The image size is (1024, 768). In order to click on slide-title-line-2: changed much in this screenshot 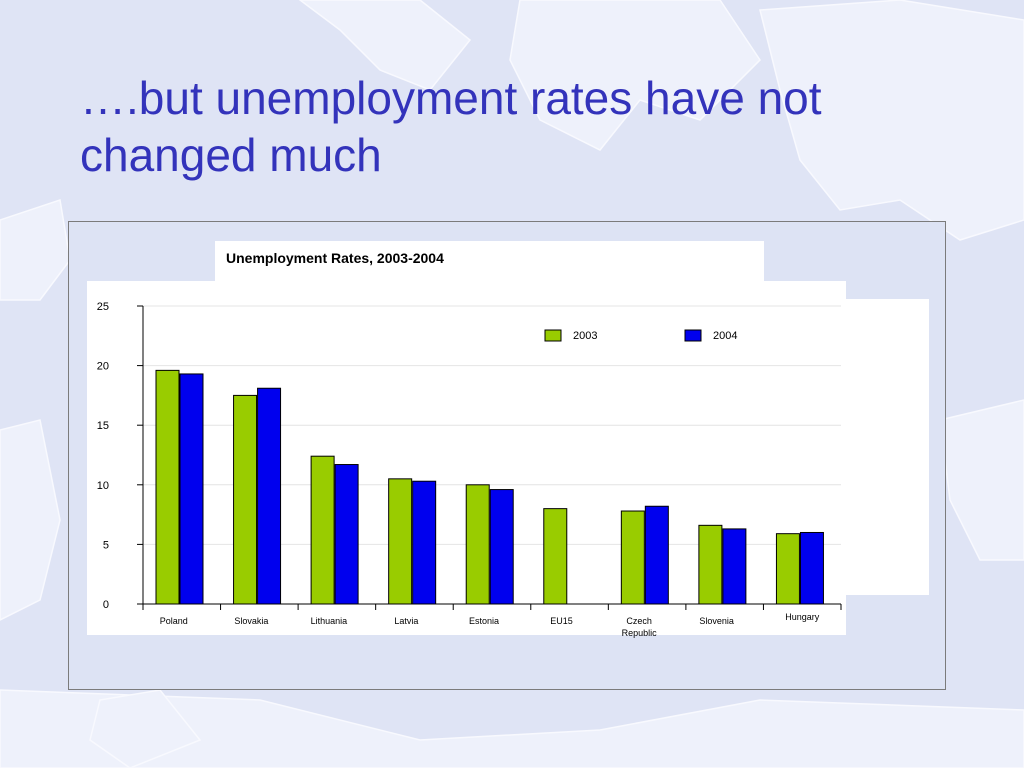, I will do `click(231, 155)`.